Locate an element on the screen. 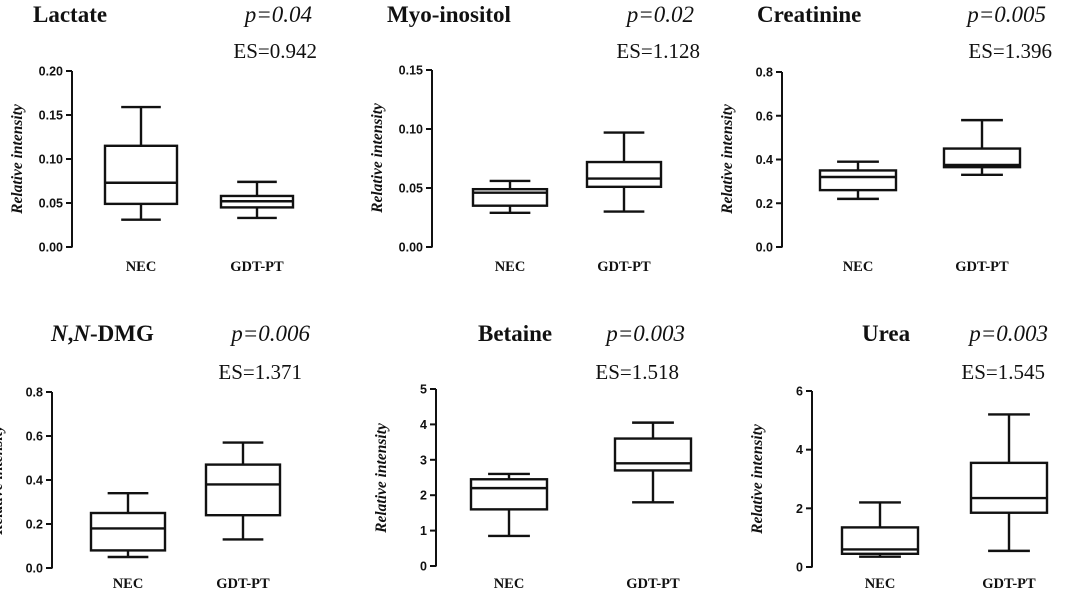 The height and width of the screenshot is (592, 1073). panel-title-part: -DMG is located at coordinates (122, 333).